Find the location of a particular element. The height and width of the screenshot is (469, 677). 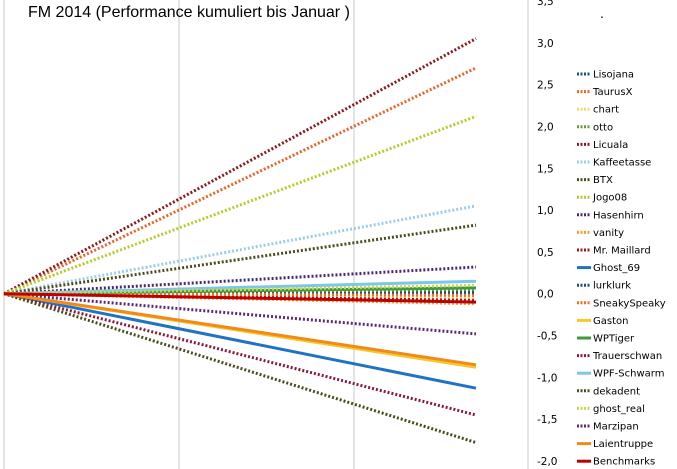

legend-label: Mr. Maillard is located at coordinates (622, 251).